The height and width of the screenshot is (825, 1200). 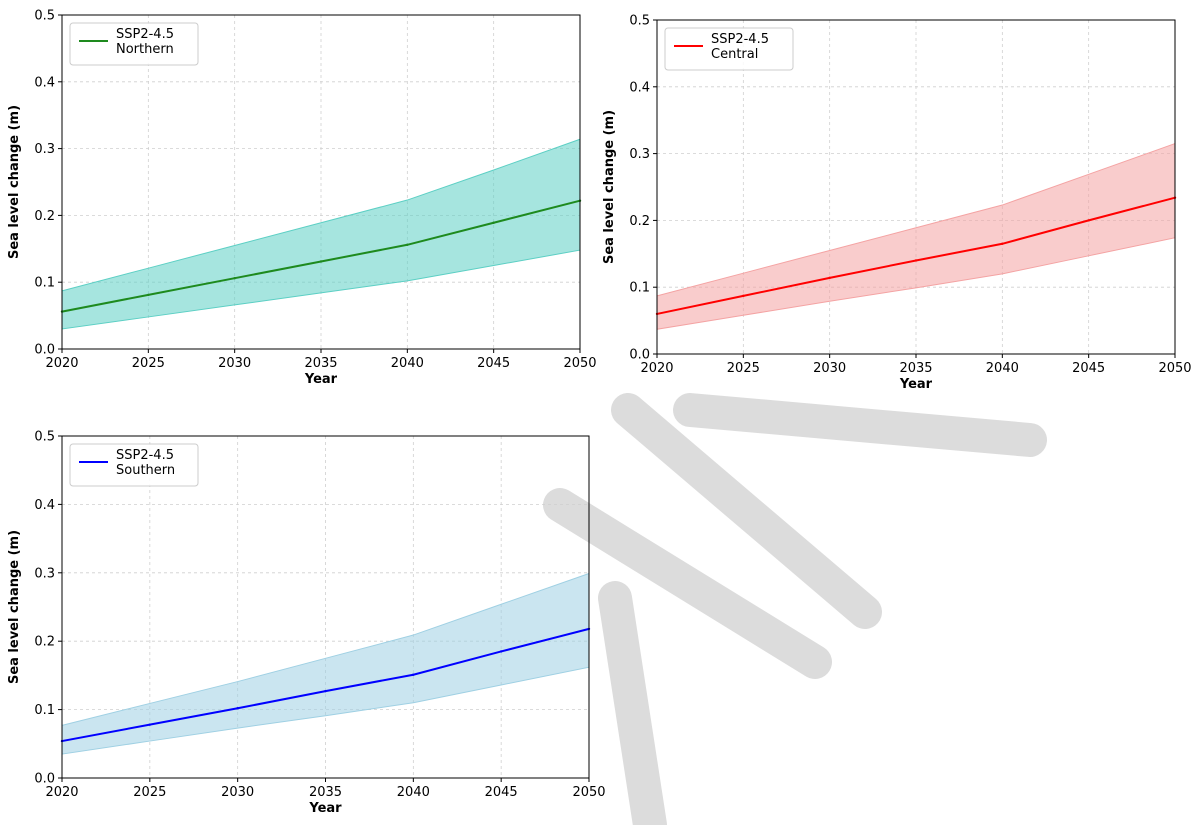 I want to click on legend-label: Central, so click(x=734, y=54).